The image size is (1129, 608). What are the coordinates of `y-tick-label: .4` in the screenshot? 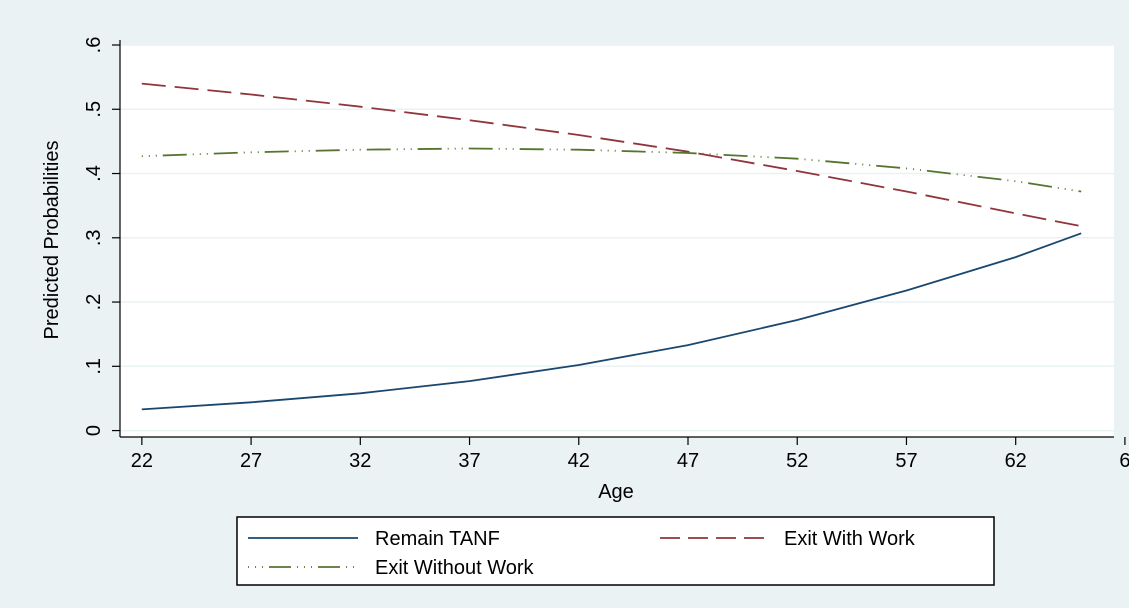 It's located at (94, 173).